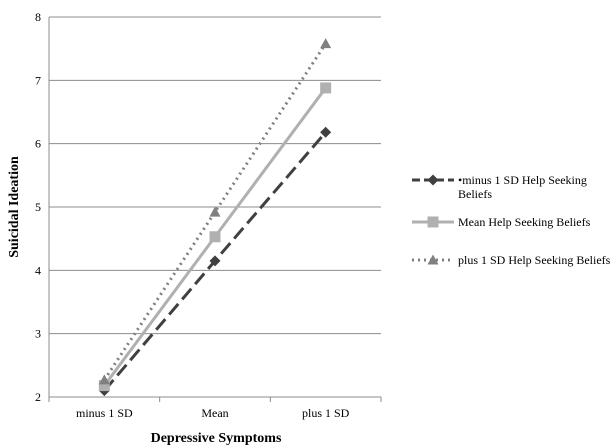  What do you see at coordinates (38, 80) in the screenshot?
I see `y-tick-label: 7` at bounding box center [38, 80].